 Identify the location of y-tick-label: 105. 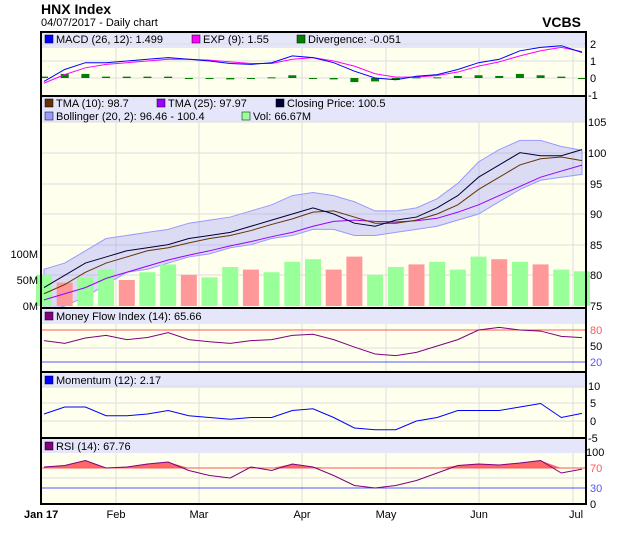
(597, 123).